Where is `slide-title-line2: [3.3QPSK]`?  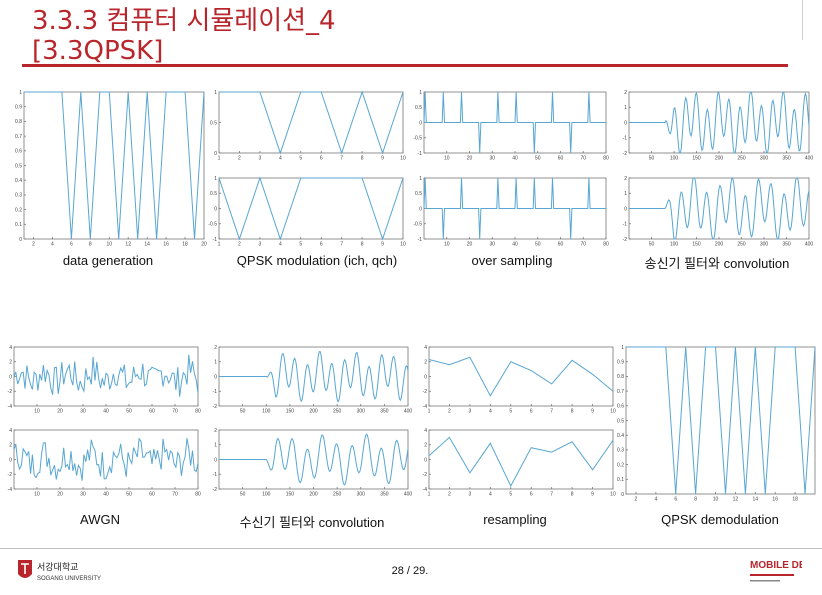
slide-title-line2: [3.3QPSK] is located at coordinates (98, 51).